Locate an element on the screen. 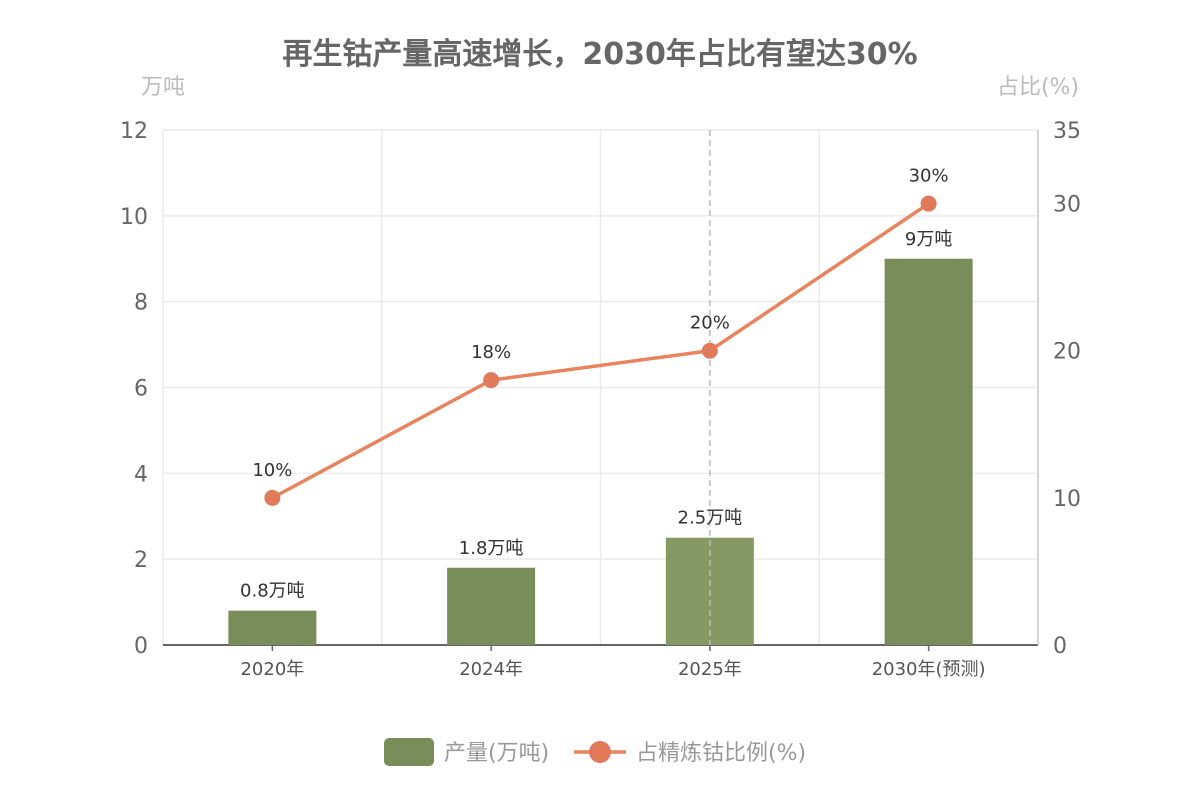 The height and width of the screenshot is (800, 1200). bar-value-label: 1.8万吨 is located at coordinates (491, 548).